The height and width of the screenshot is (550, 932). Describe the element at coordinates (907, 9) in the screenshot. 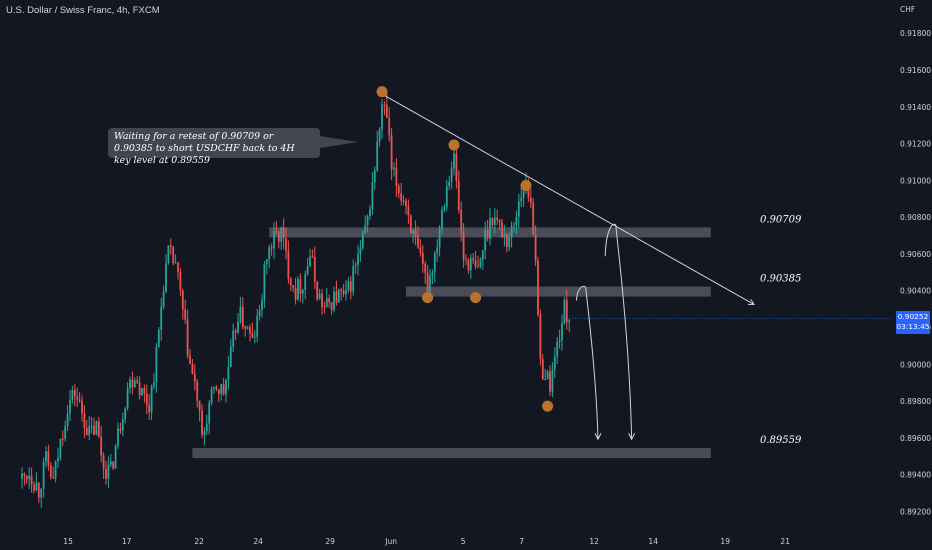

I see `currency-label: CHF` at that location.